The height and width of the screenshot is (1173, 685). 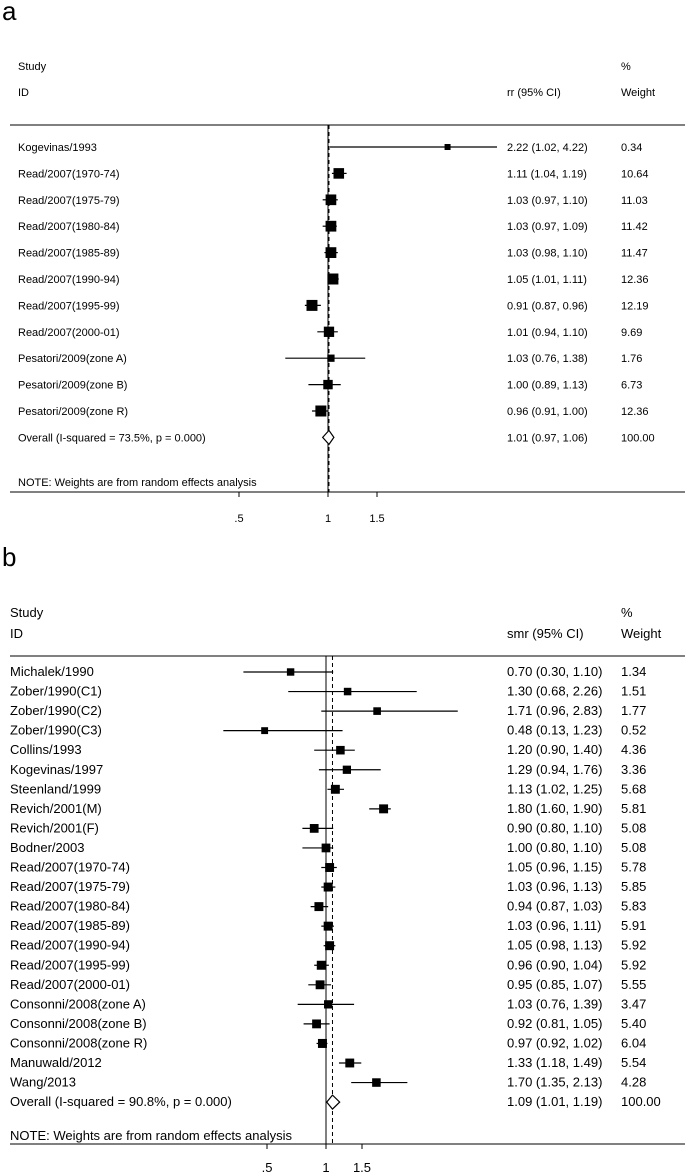 What do you see at coordinates (547, 280) in the screenshot?
I see `ci-text: 1.05 (1.01, 1.11)` at bounding box center [547, 280].